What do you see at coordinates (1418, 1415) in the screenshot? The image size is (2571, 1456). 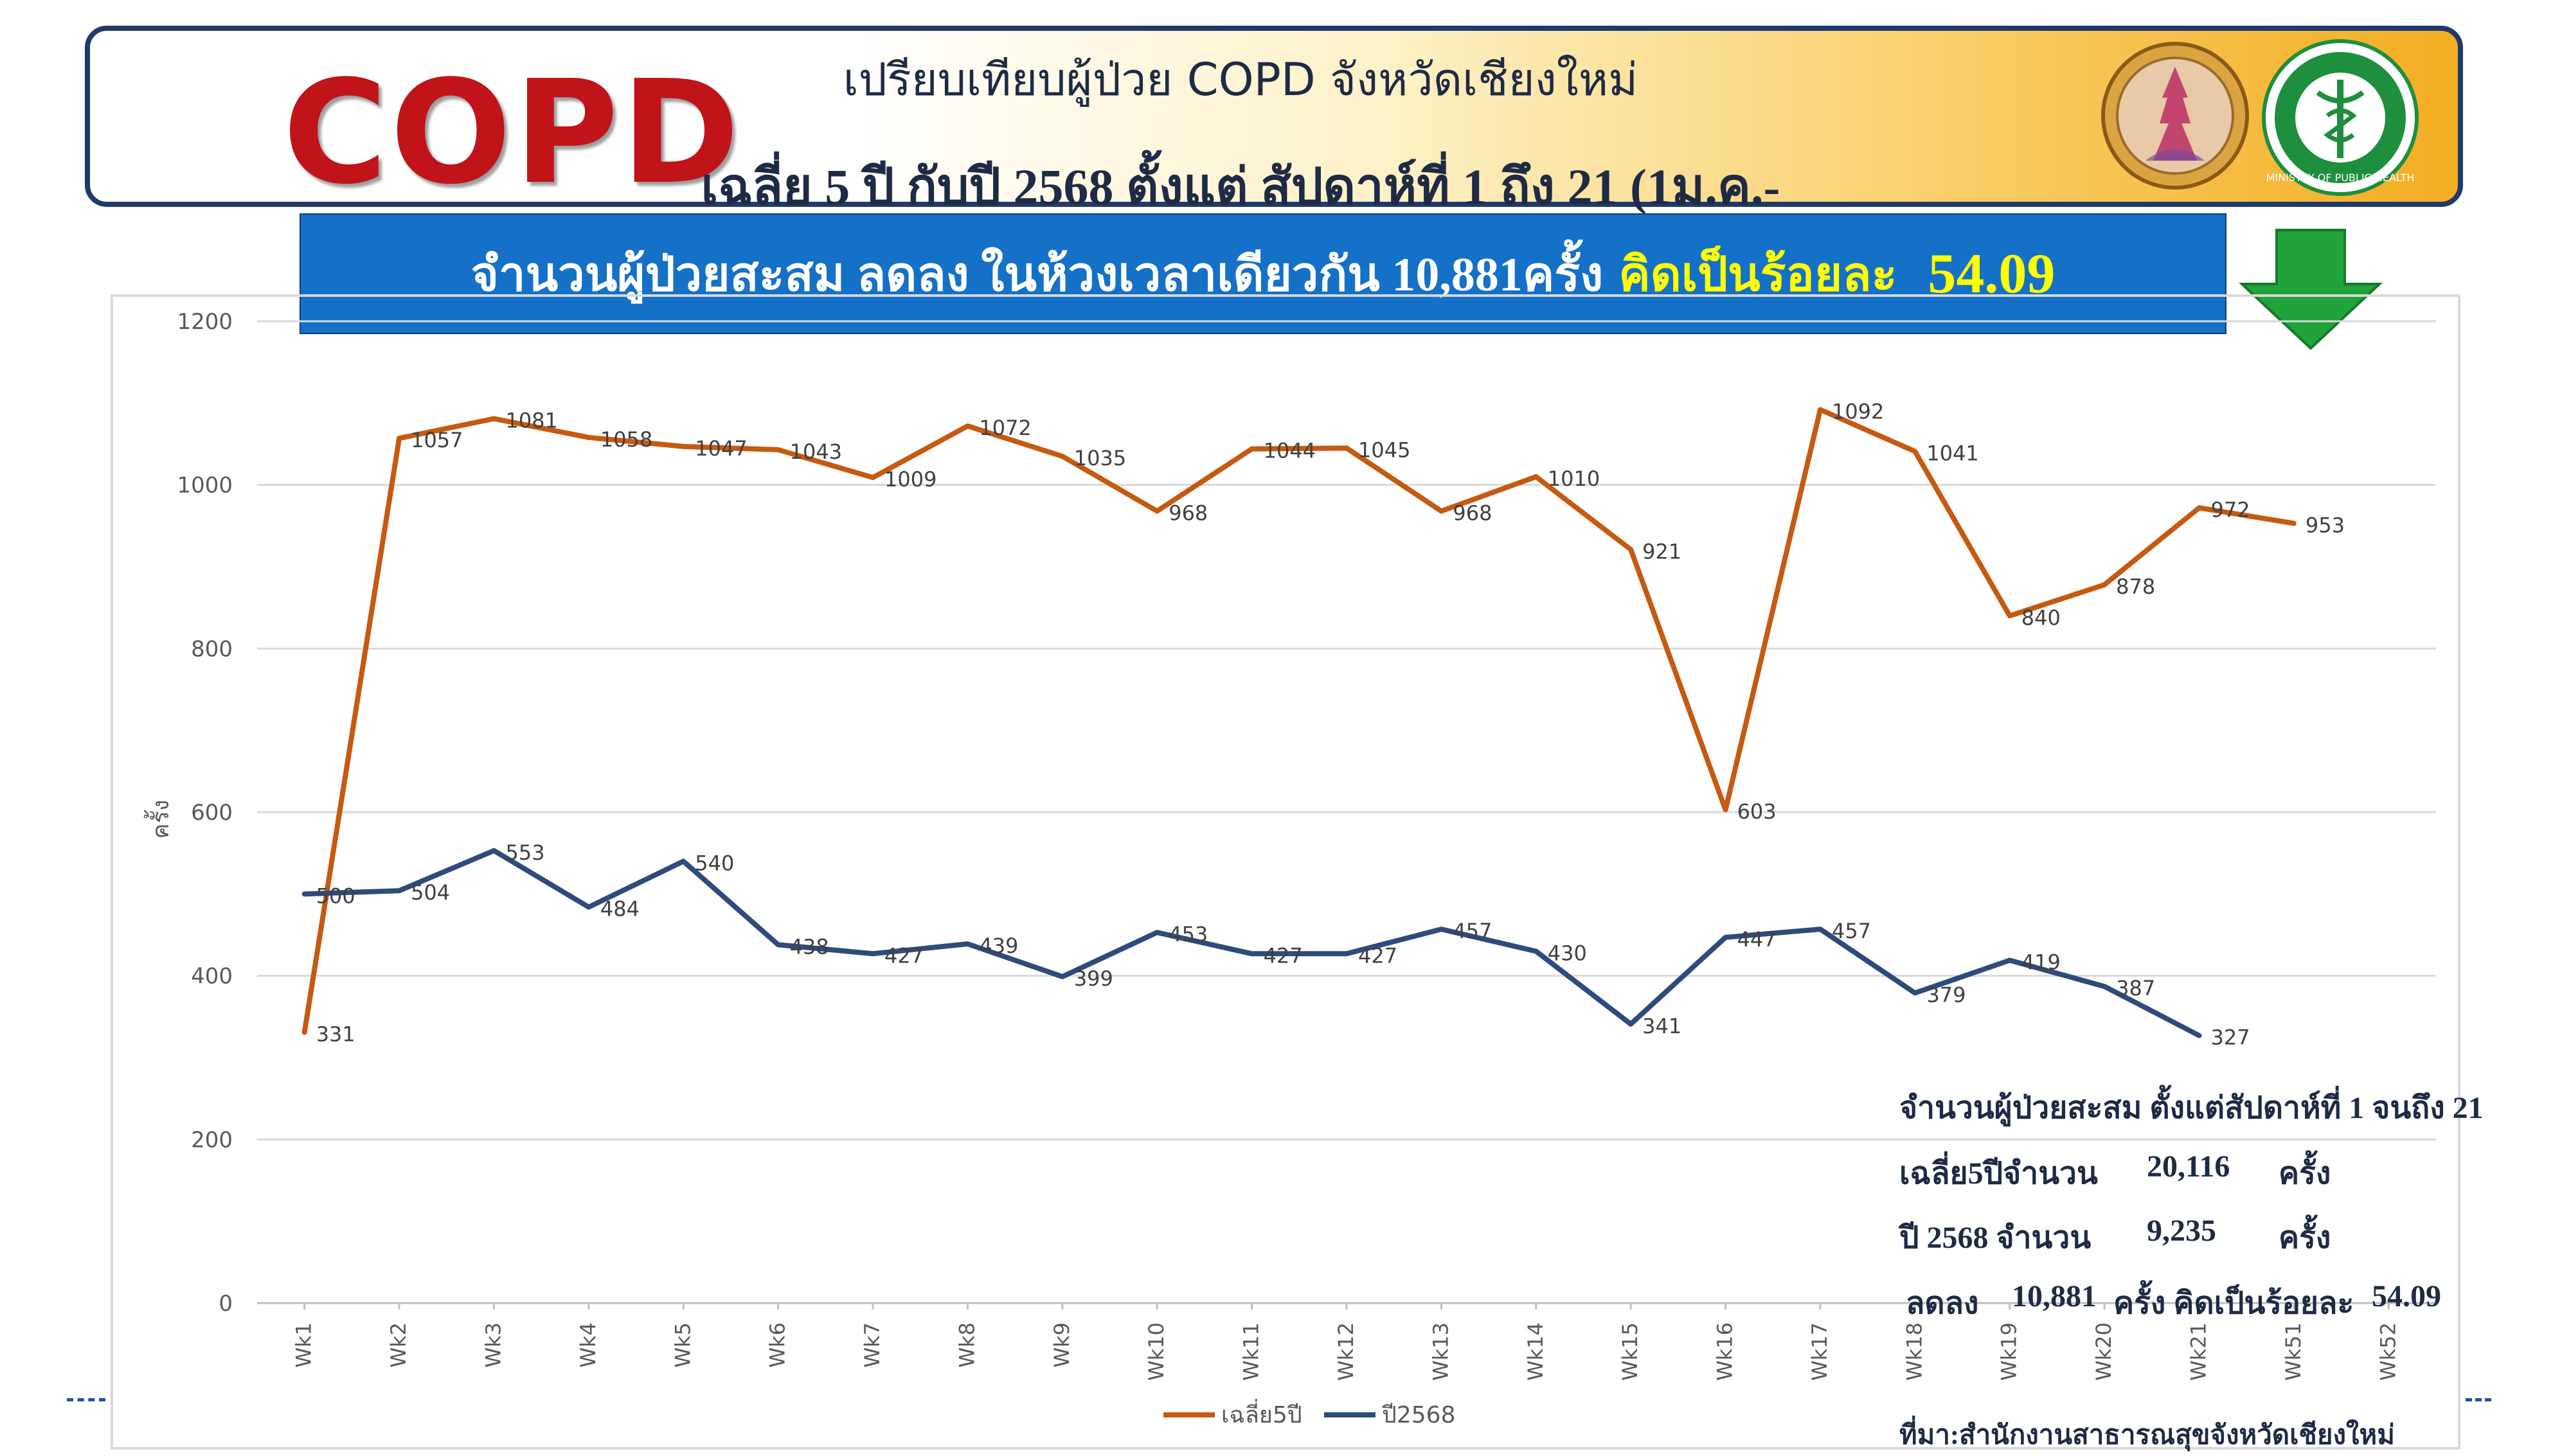 I see `legend-label: ปี2568` at bounding box center [1418, 1415].